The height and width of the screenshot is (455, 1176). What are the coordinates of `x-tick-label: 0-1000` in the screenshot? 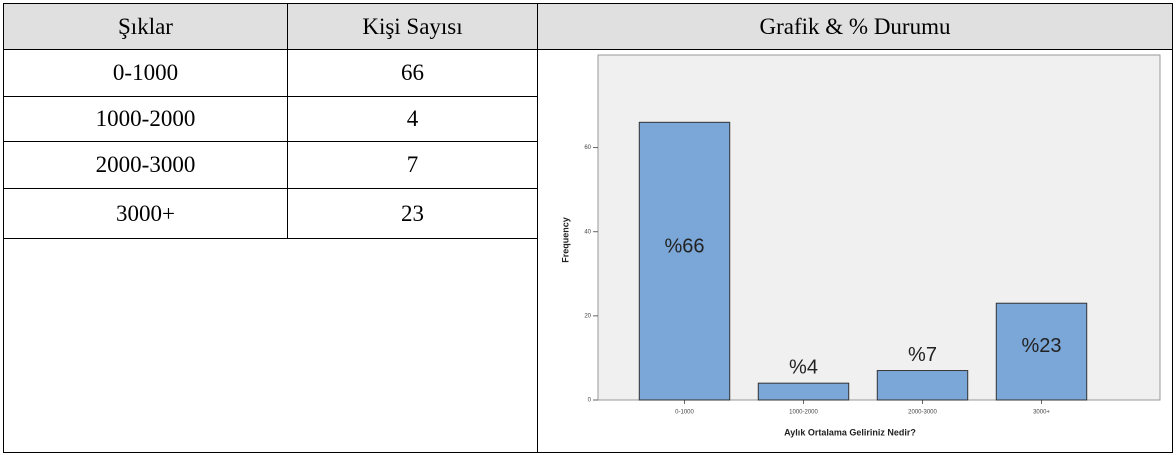 It's located at (684, 413).